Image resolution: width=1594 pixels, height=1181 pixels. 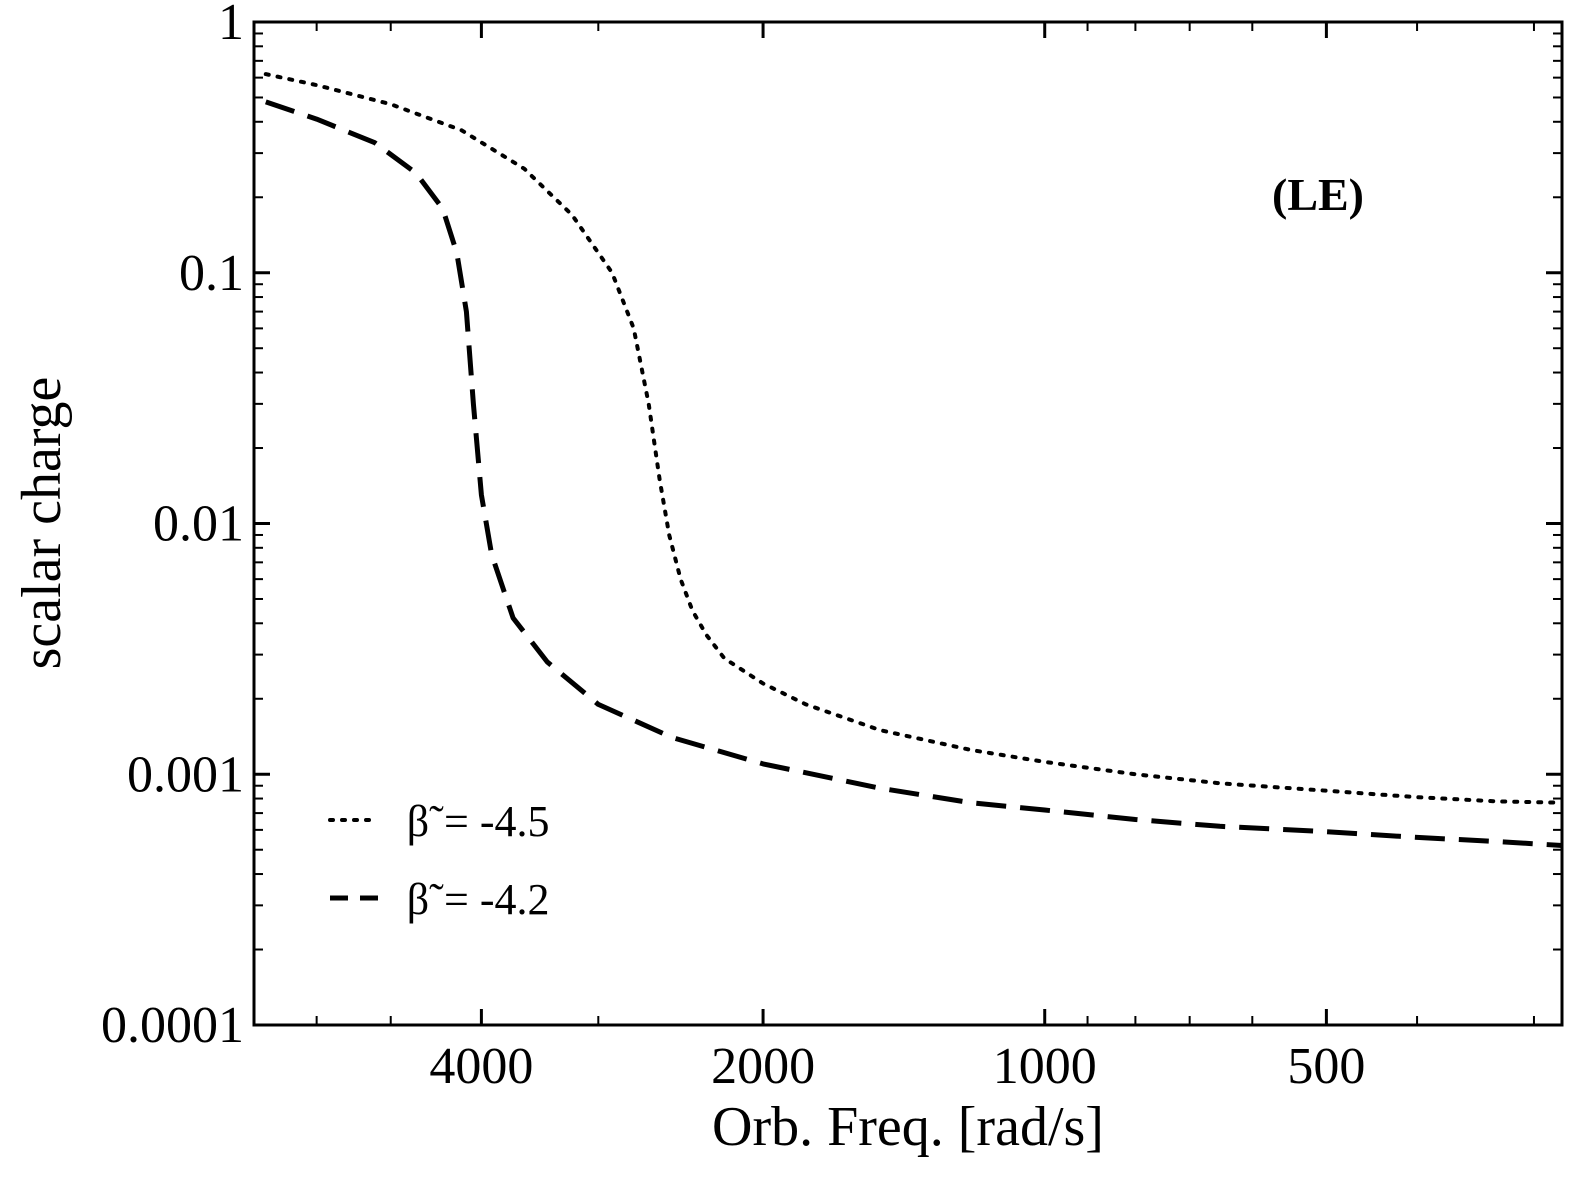 What do you see at coordinates (496, 821) in the screenshot?
I see `legend-value-1: = -4.5` at bounding box center [496, 821].